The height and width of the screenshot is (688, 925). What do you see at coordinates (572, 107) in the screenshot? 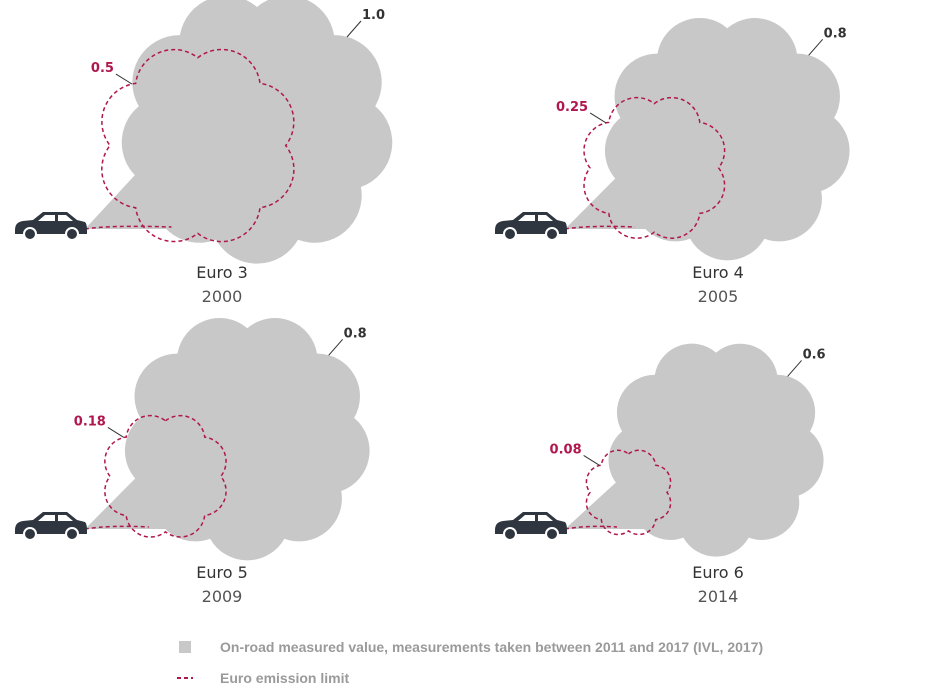
I see `limit-value: 0.25` at bounding box center [572, 107].